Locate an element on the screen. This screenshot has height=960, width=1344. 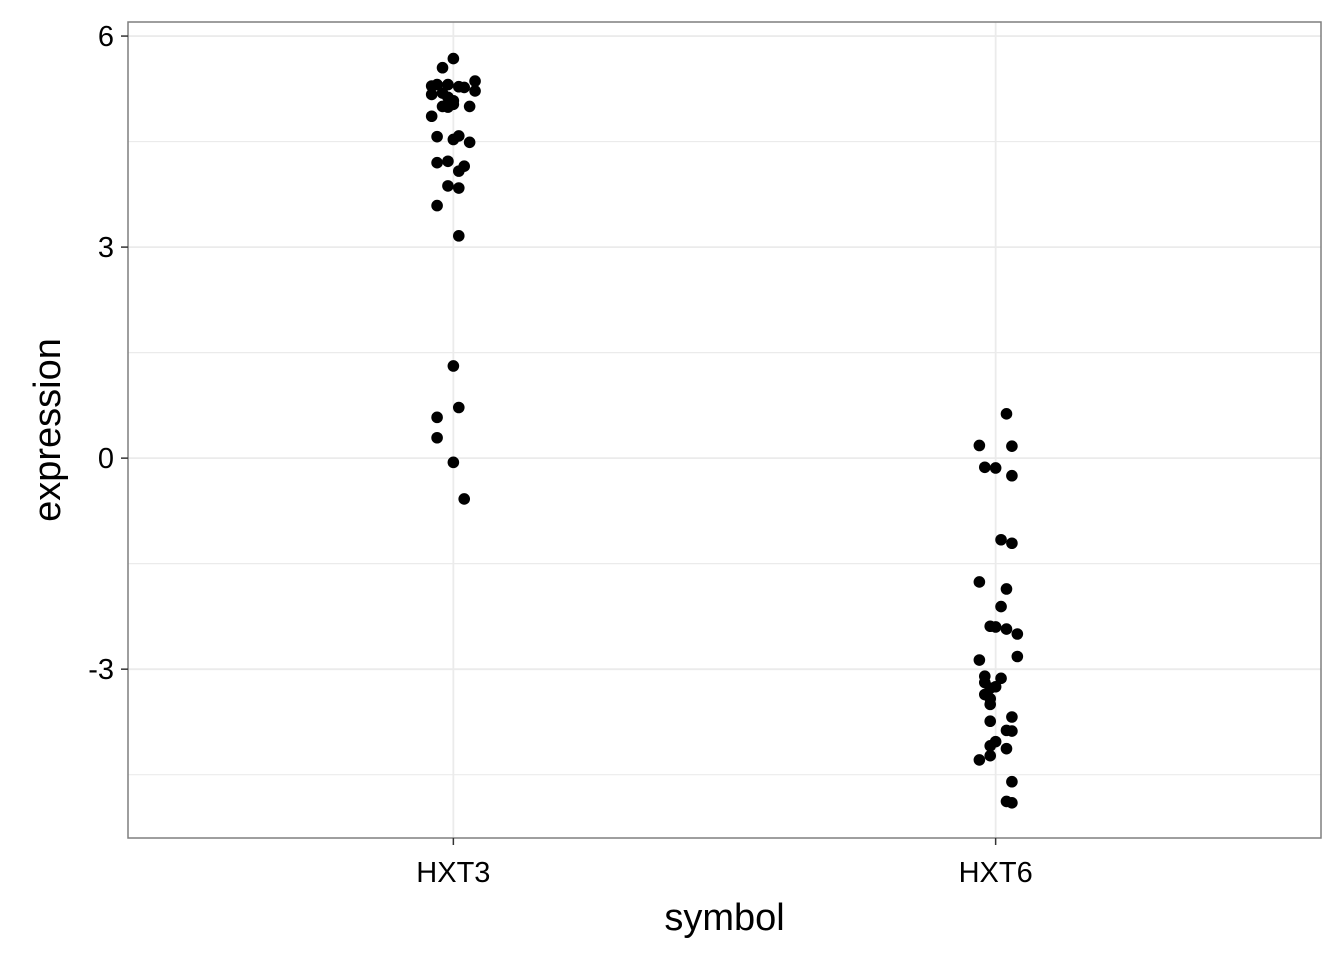
x-axis-title: symbol is located at coordinates (724, 918).